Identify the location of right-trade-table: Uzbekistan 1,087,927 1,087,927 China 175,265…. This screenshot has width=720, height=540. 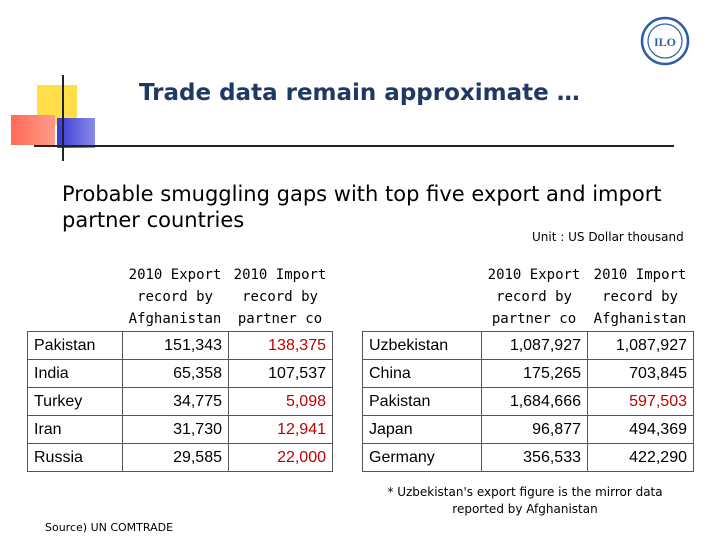
(528, 401).